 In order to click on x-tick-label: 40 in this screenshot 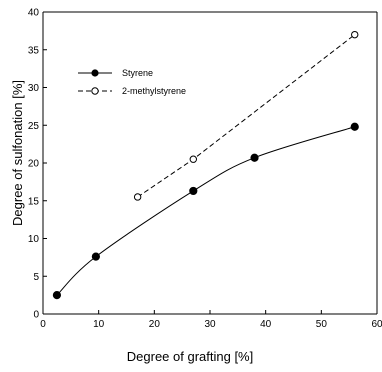, I will do `click(266, 324)`.